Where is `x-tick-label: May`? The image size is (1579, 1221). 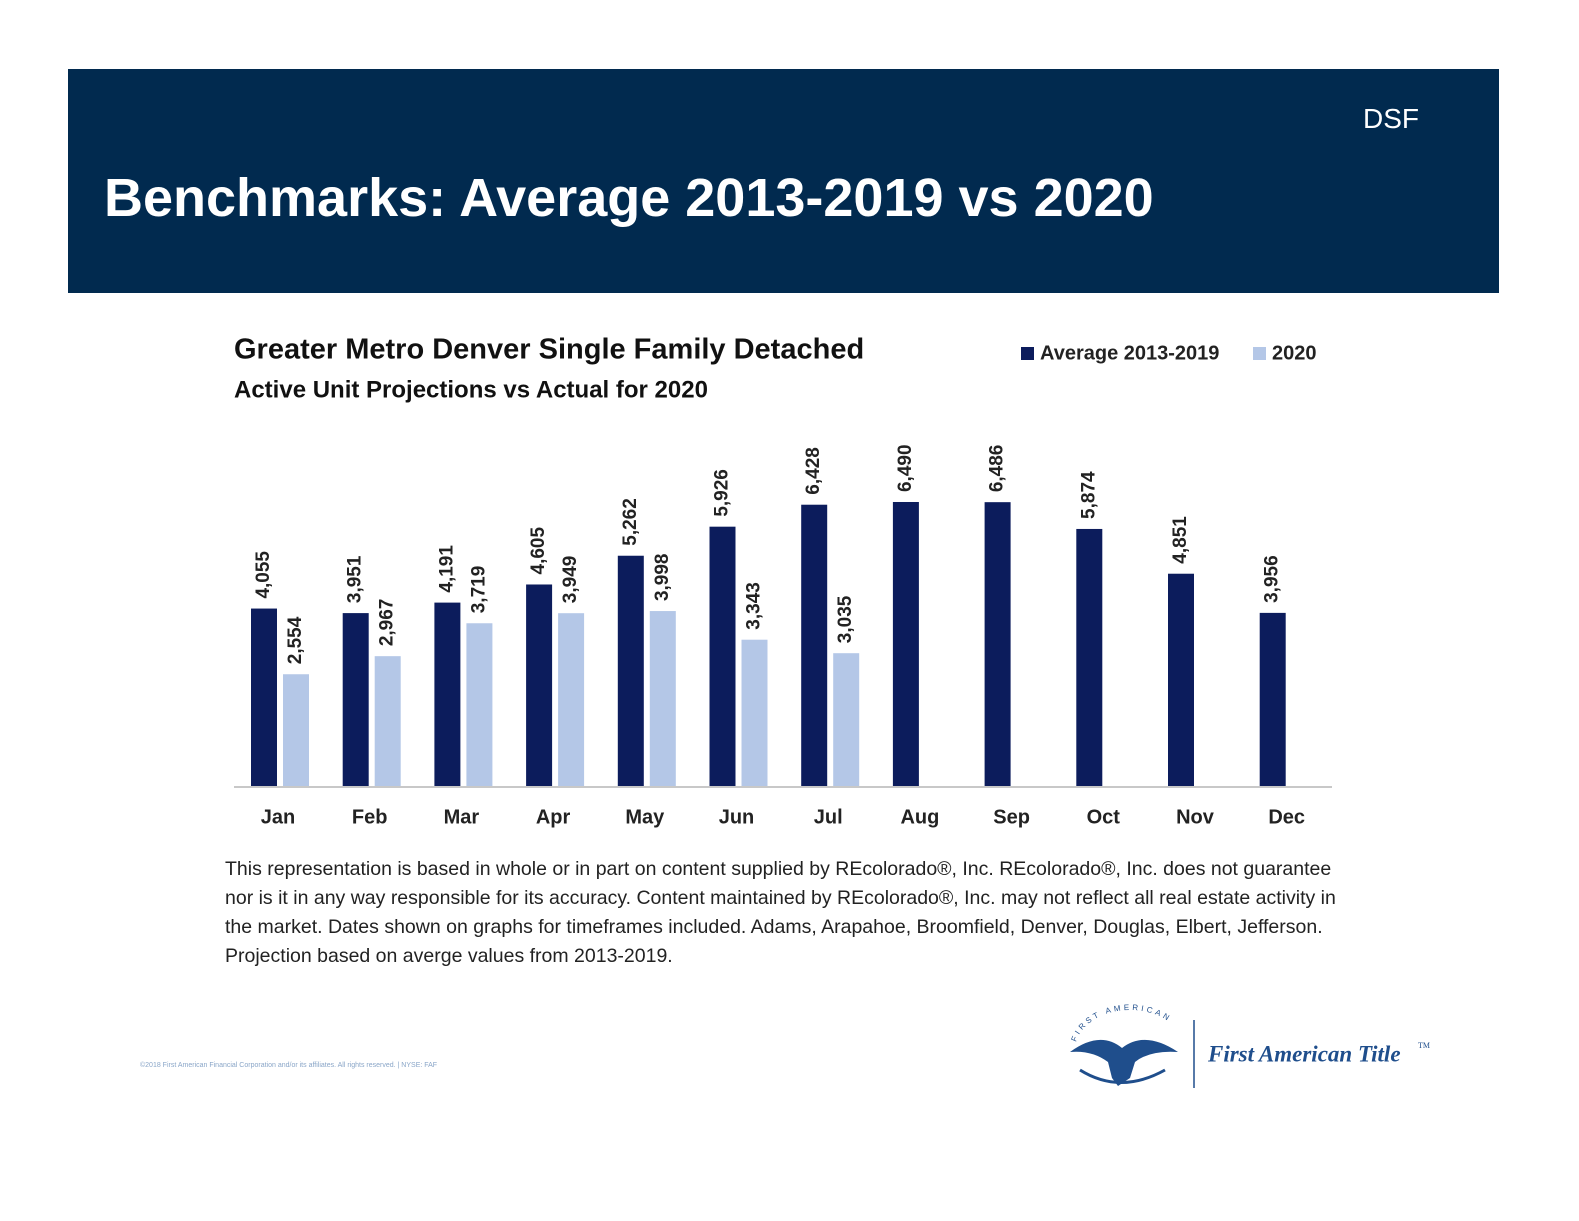 x-tick-label: May is located at coordinates (645, 817).